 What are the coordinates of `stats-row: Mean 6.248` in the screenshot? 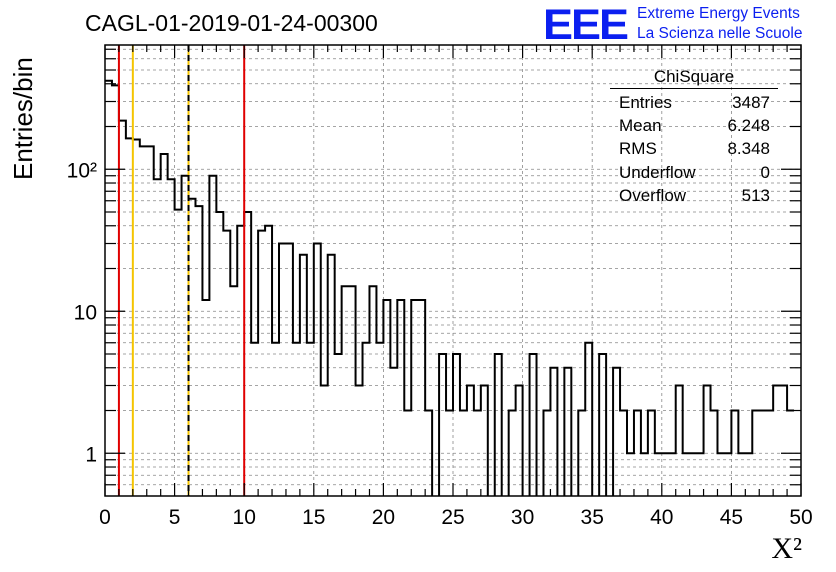 It's located at (694, 125).